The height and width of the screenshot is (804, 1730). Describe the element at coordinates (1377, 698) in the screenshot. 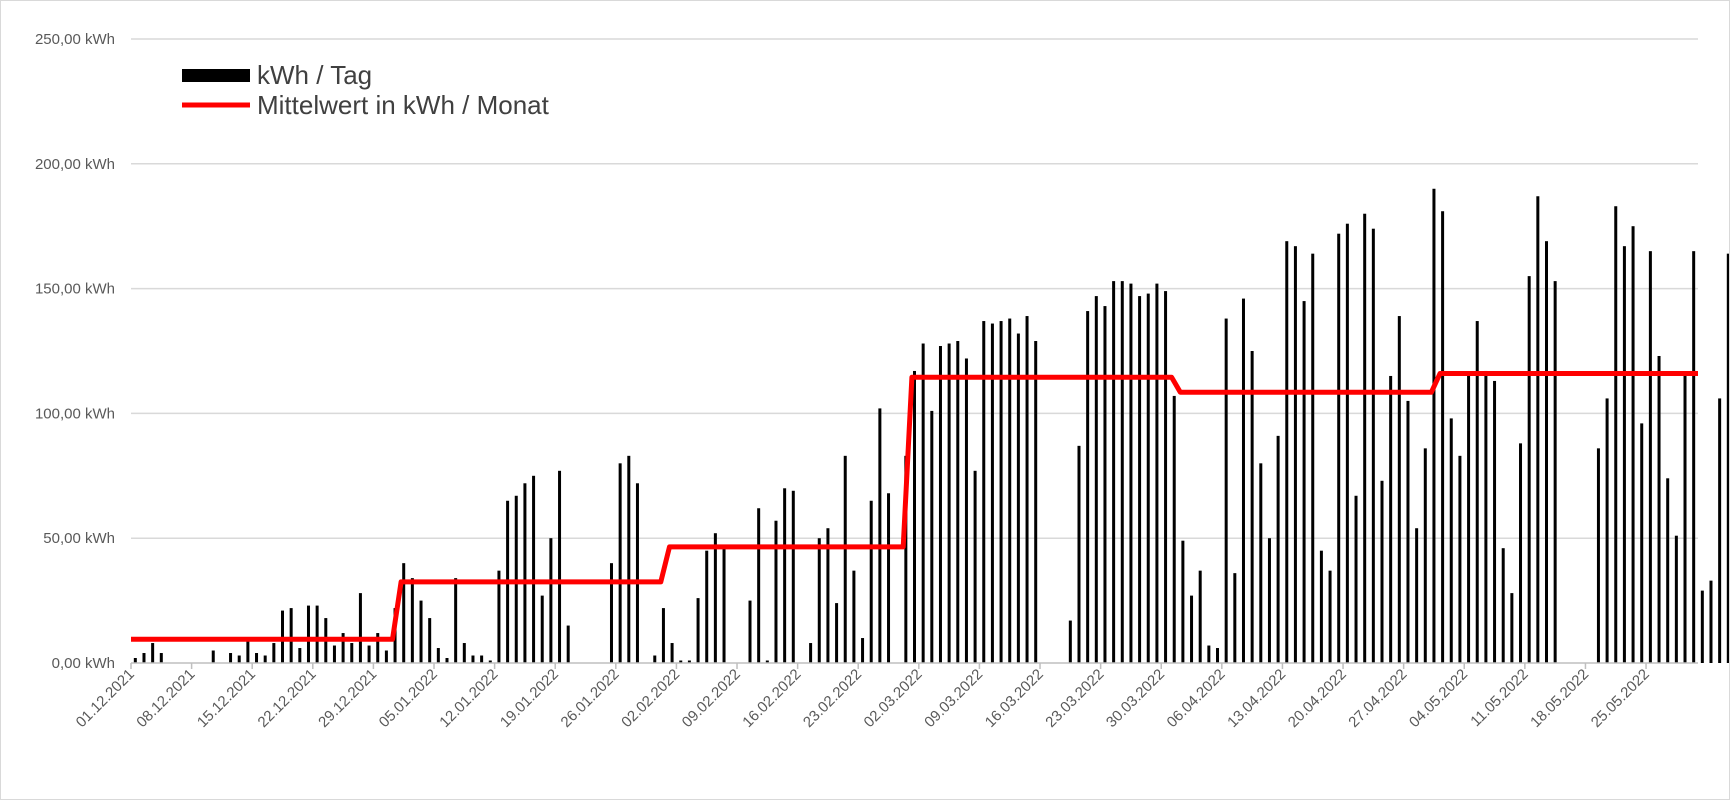

I see `x-tick-label: 27.04.2022` at that location.